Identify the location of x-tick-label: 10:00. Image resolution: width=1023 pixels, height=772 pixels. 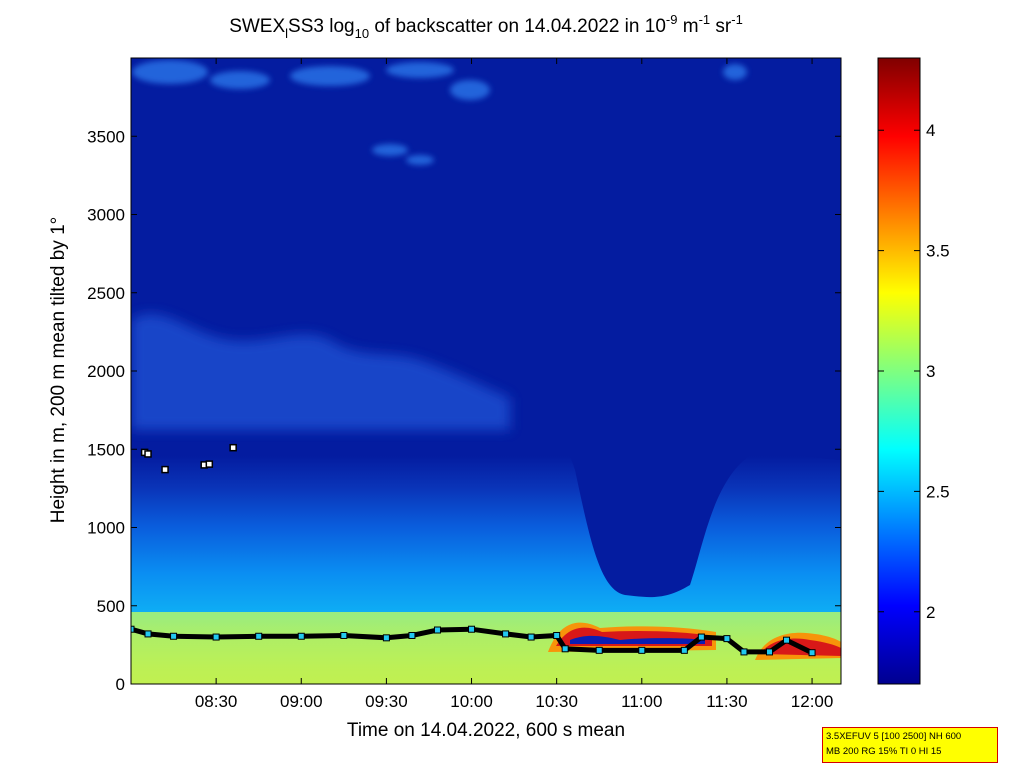
(471, 701).